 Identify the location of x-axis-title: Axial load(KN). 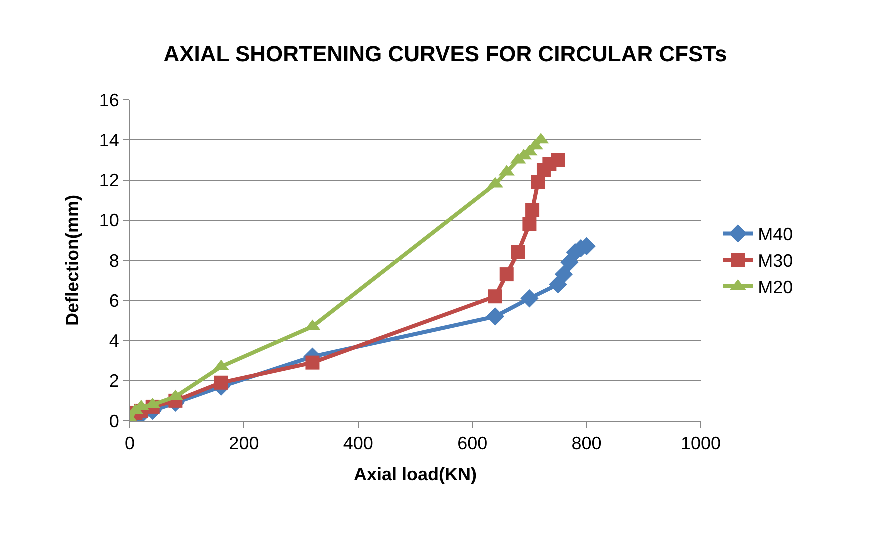
(416, 474).